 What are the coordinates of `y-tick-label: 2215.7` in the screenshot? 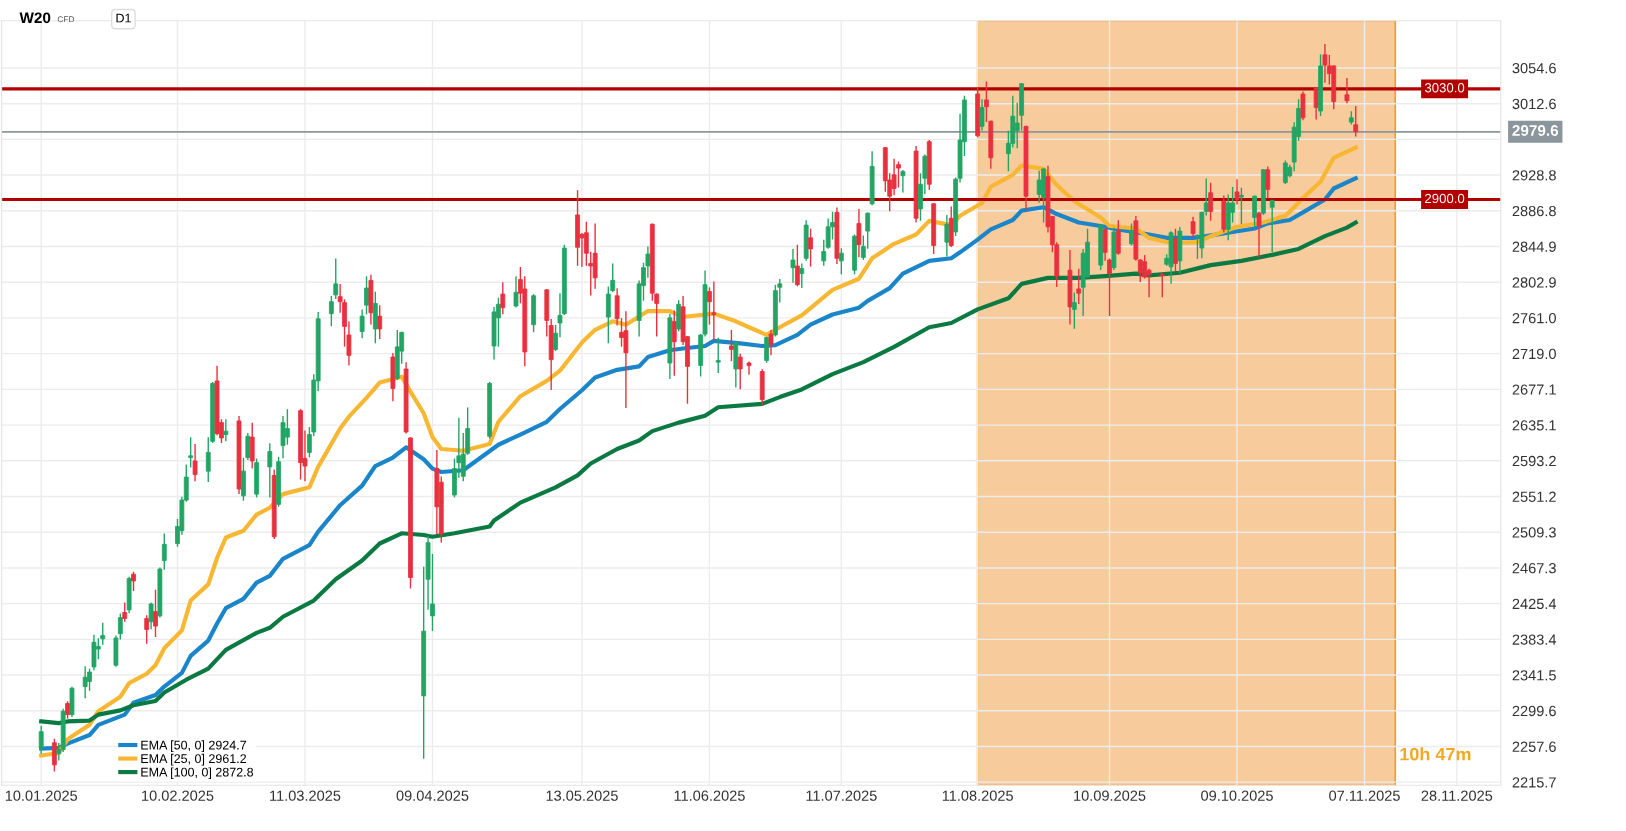 It's located at (1534, 782).